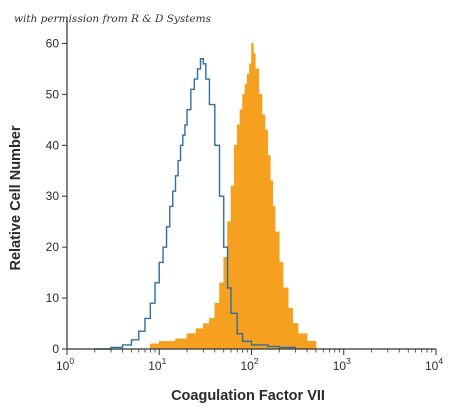 The width and height of the screenshot is (450, 412). Describe the element at coordinates (53, 196) in the screenshot. I see `y-tick-label: 30` at that location.